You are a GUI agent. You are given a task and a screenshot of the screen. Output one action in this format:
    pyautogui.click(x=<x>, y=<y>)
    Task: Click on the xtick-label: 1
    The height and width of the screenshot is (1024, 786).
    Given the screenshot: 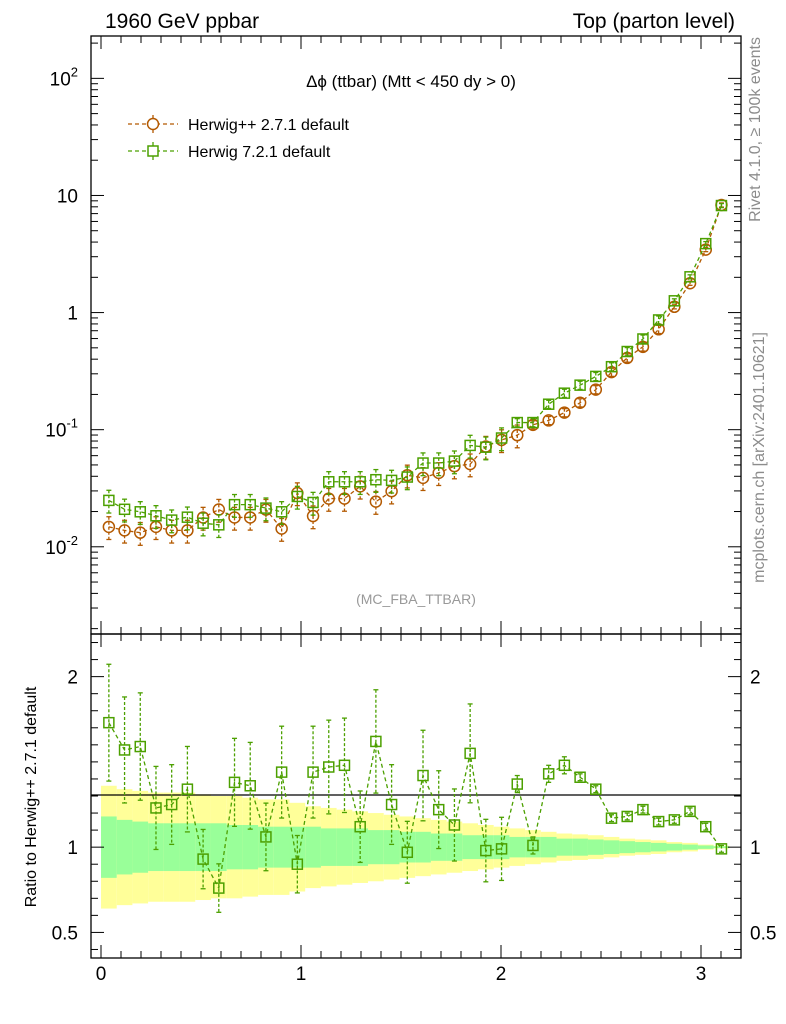 What is the action you would take?
    pyautogui.click(x=301, y=974)
    